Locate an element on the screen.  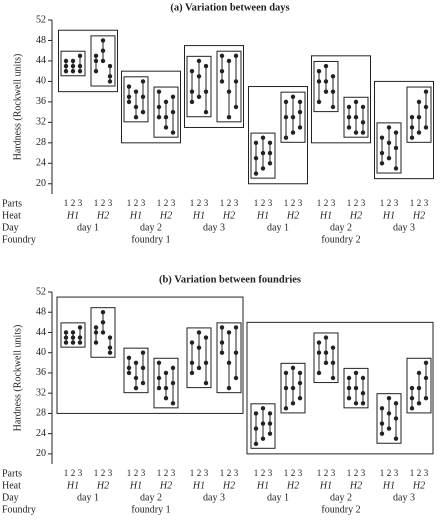
day-label: day 2 is located at coordinates (151, 497).